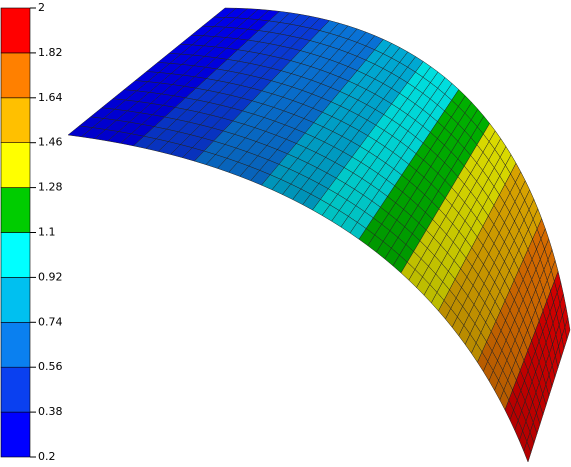 This screenshot has height=467, width=571. I want to click on surface-cell, so click(527, 451).